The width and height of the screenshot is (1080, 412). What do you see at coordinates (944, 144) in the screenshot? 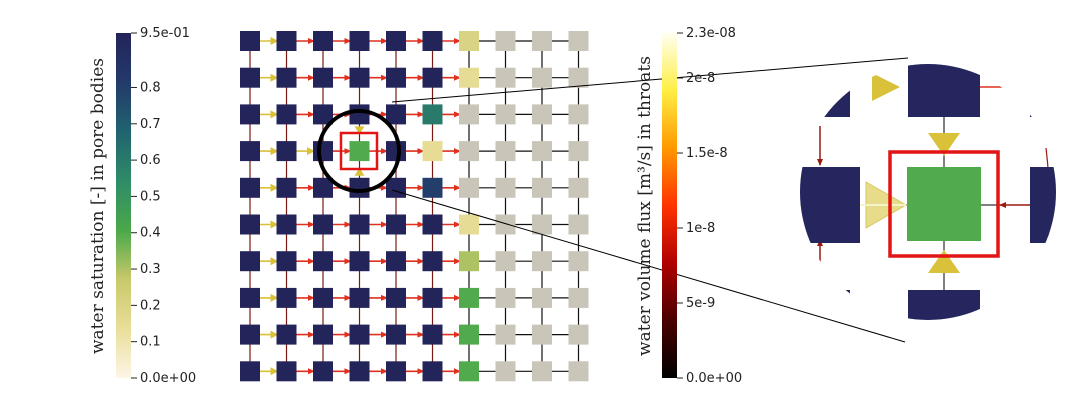
I see `inset-flux-glyph-top` at bounding box center [944, 144].